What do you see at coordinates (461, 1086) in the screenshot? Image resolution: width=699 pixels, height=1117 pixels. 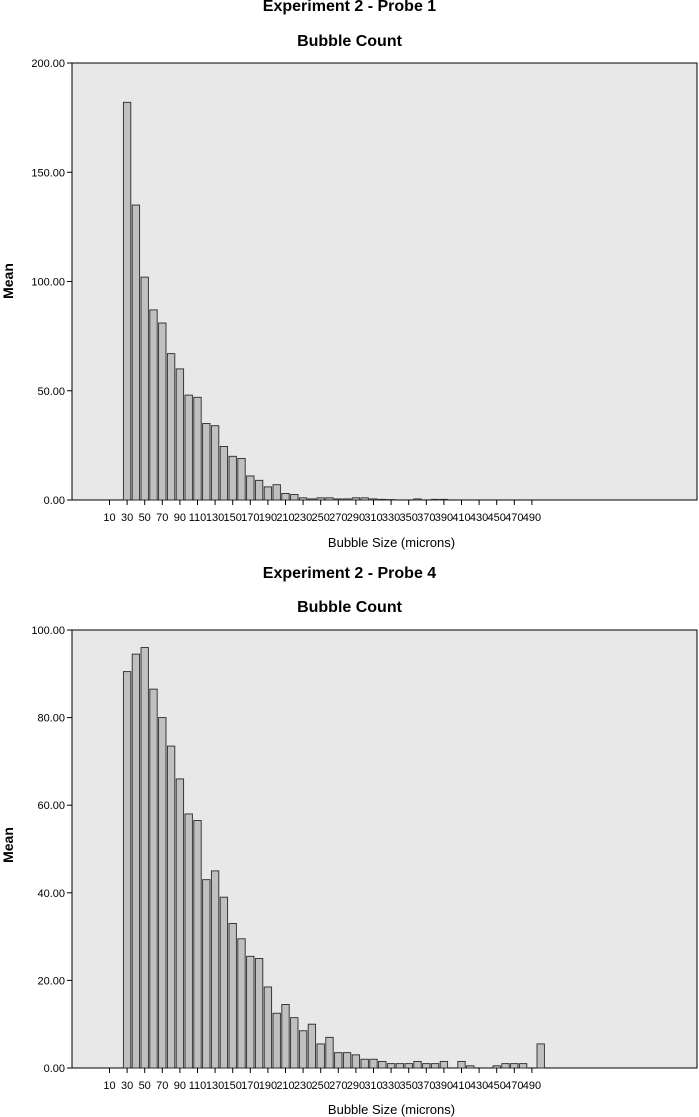 I see `x-tick-label: 410` at bounding box center [461, 1086].